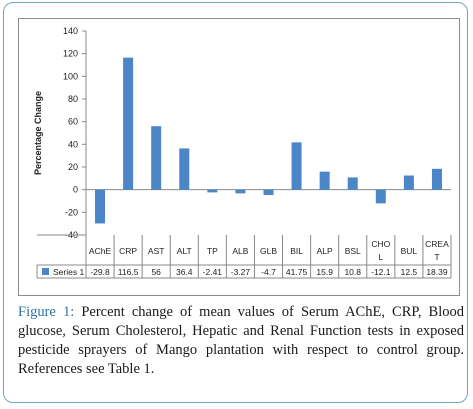  I want to click on x-tick-label: CREA, so click(437, 244).